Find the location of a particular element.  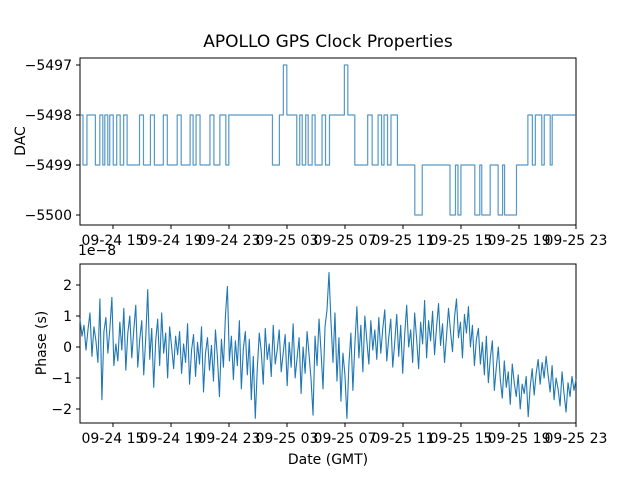

figure-title: APOLLO GPS Clock Properties is located at coordinates (328, 42).